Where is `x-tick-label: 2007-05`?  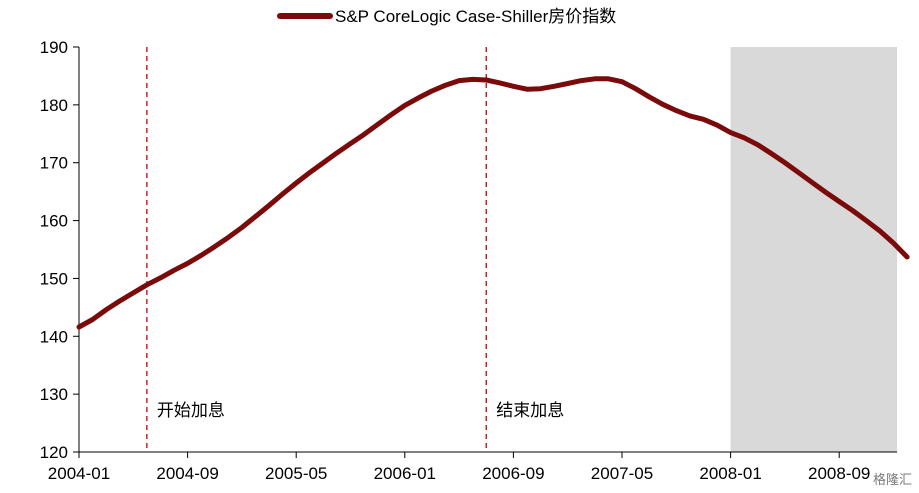 x-tick-label: 2007-05 is located at coordinates (622, 473).